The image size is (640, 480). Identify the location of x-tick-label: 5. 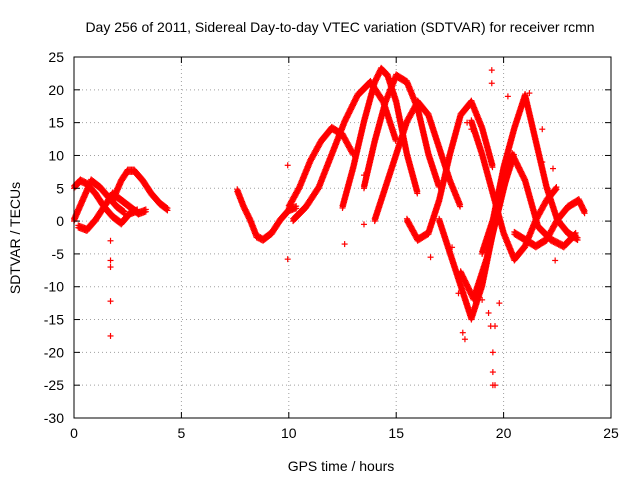
(182, 433).